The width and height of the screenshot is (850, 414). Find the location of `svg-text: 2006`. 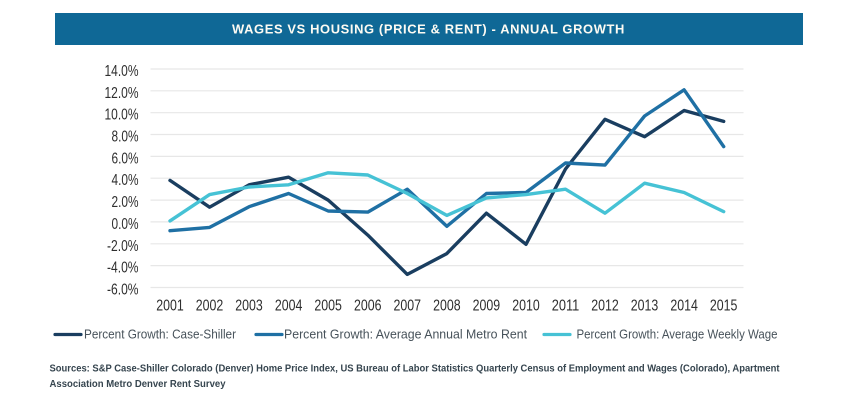

svg-text: 2006 is located at coordinates (368, 306).